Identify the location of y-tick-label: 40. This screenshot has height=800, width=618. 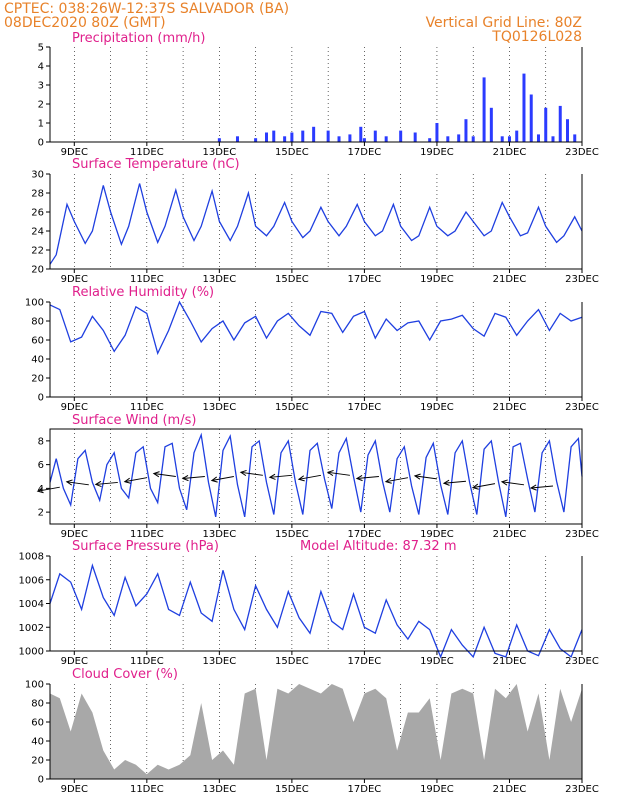
(37, 742).